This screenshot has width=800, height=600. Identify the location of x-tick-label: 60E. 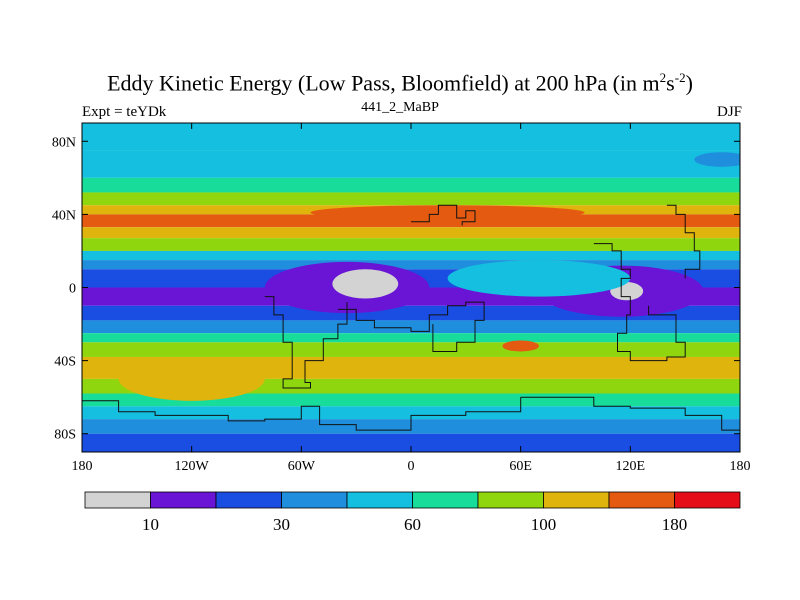
(520, 466).